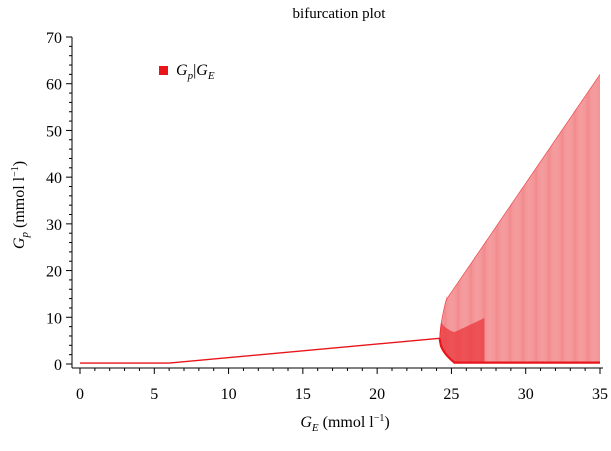  What do you see at coordinates (20, 205) in the screenshot?
I see `y-axis-label: Gp (mmol l−1)` at bounding box center [20, 205].